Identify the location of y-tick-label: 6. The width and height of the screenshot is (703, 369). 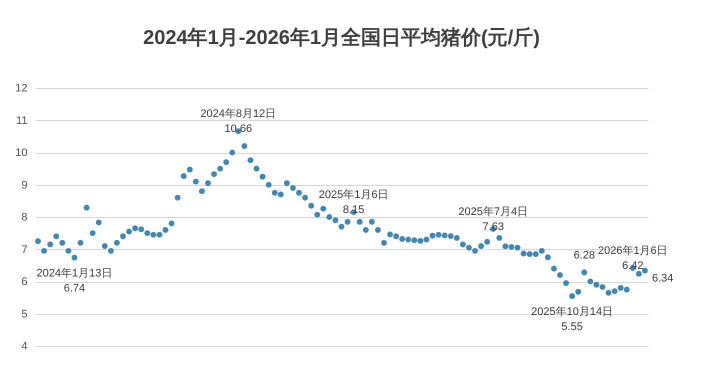
(24, 282).